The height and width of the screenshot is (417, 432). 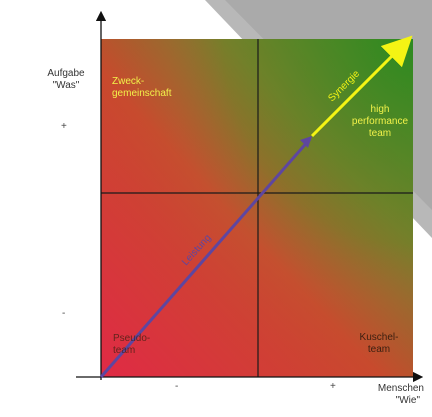 What do you see at coordinates (64, 313) in the screenshot?
I see `y-axis-minus-marker: -` at bounding box center [64, 313].